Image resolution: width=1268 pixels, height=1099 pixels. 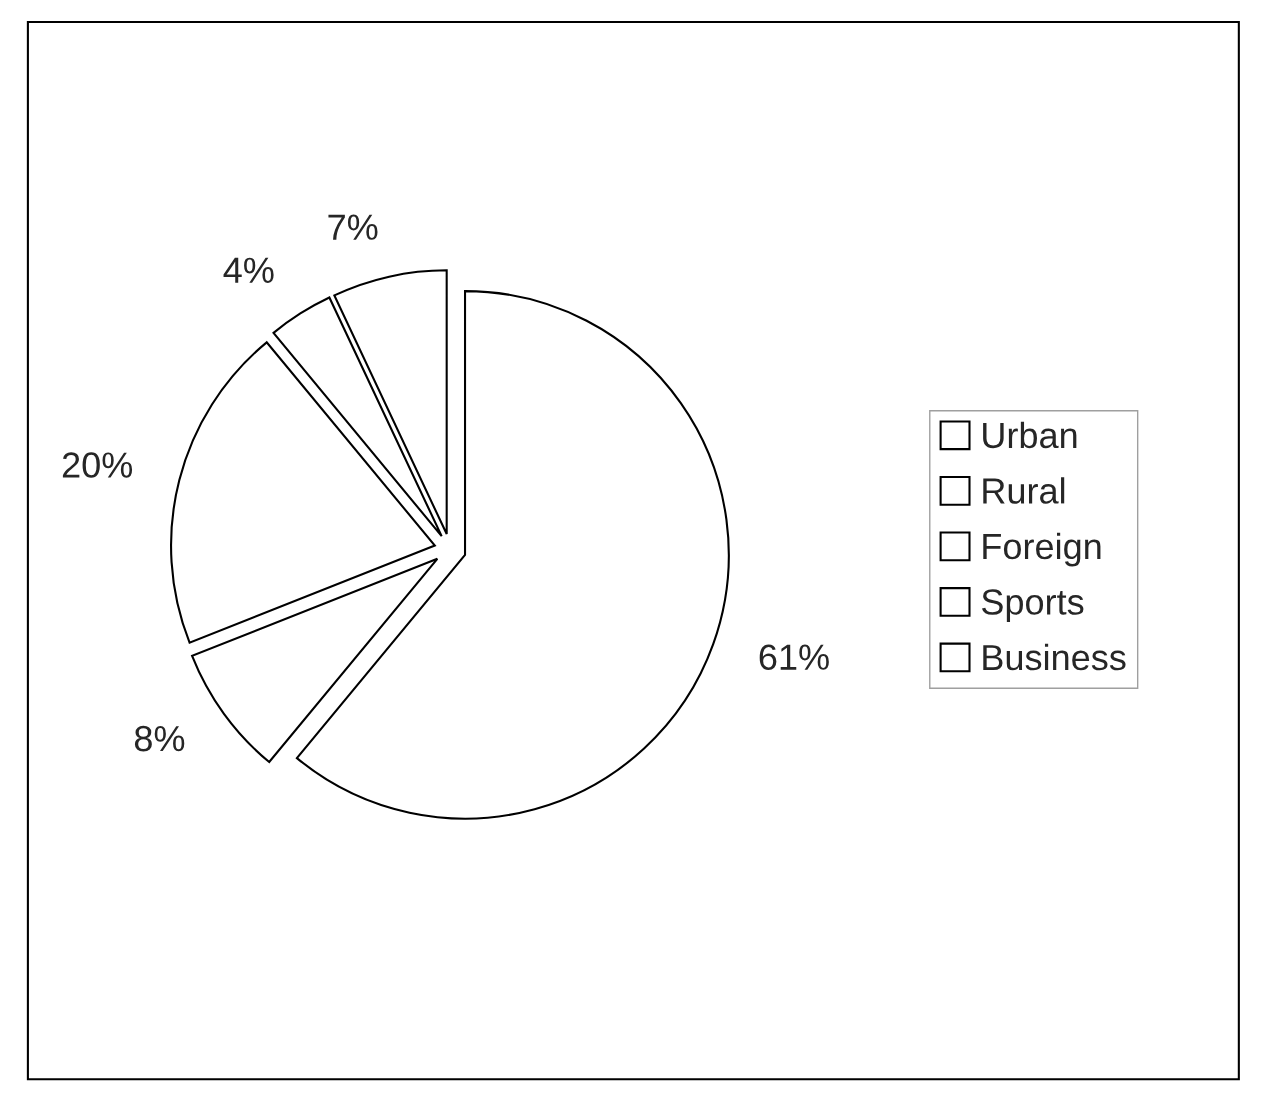 What do you see at coordinates (159, 738) in the screenshot?
I see `data-label: 8%` at bounding box center [159, 738].